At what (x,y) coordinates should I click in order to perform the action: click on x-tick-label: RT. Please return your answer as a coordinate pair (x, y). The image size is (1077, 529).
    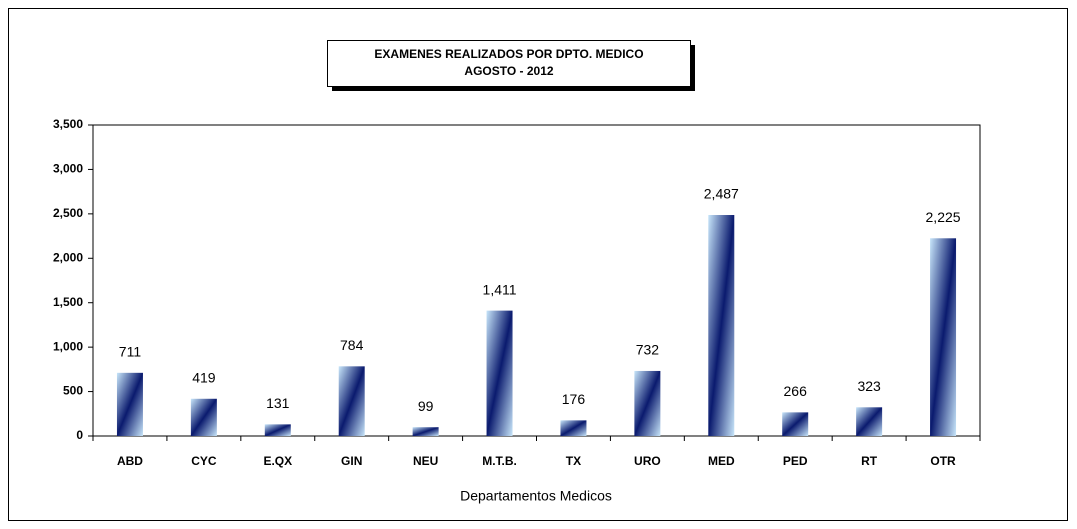
    Looking at the image, I should click on (869, 461).